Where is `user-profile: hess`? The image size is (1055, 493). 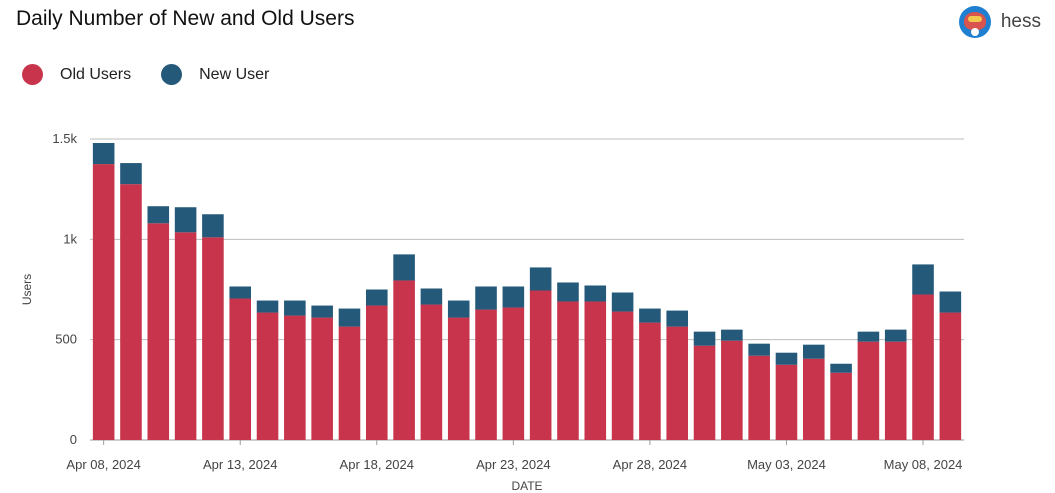 user-profile: hess is located at coordinates (999, 22).